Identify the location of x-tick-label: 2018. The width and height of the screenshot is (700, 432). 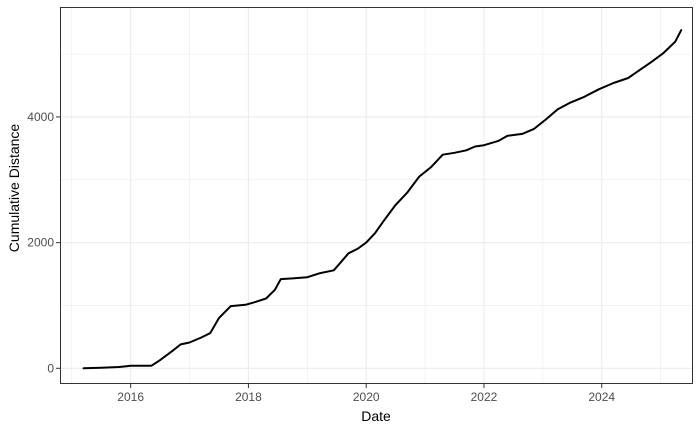
(248, 397).